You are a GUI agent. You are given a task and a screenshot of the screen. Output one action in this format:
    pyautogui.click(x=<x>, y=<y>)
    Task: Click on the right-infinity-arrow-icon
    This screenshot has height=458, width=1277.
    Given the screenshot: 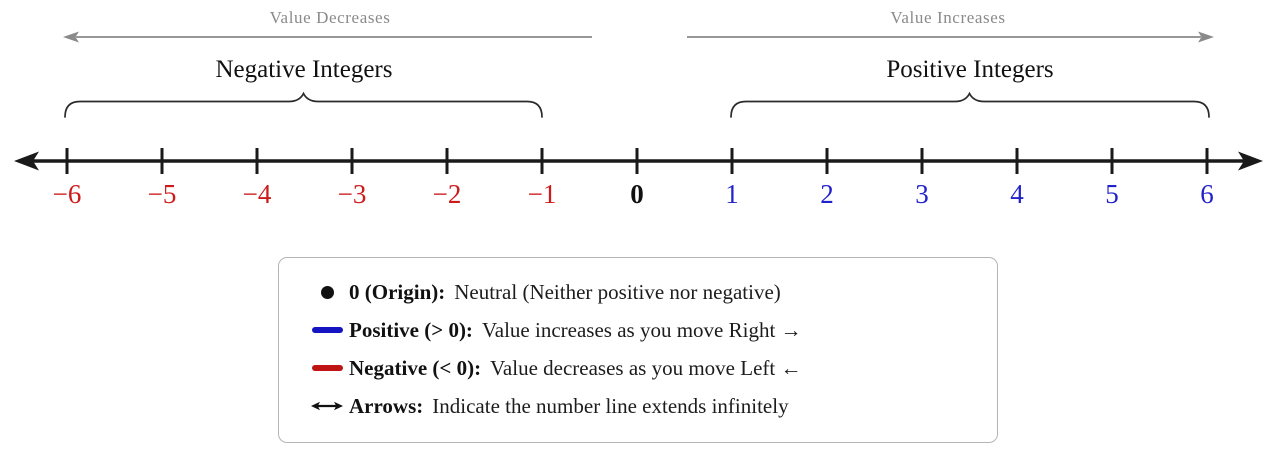 What is the action you would take?
    pyautogui.click(x=1250, y=161)
    